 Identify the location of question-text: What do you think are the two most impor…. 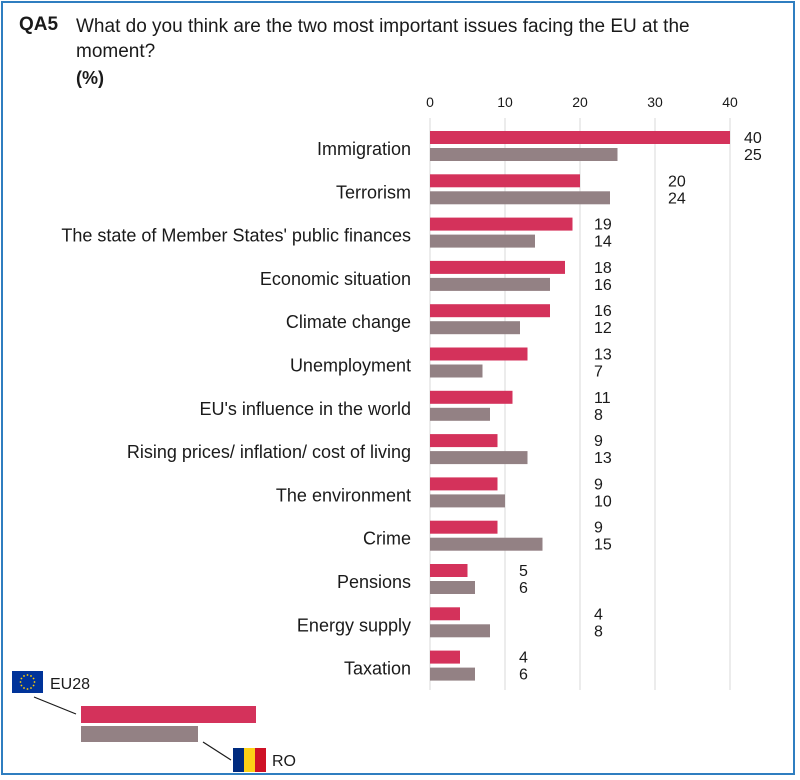
(383, 39).